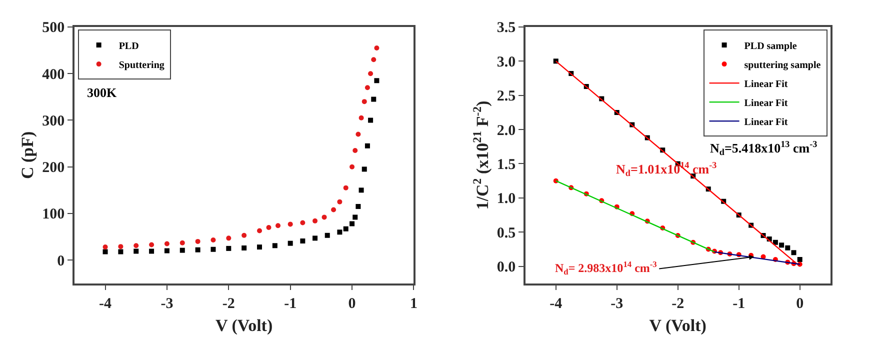  What do you see at coordinates (764, 148) in the screenshot?
I see `annotation: N$_{d}$=5.418x10$^{13}$ cm$^{-3}$` at bounding box center [764, 148].